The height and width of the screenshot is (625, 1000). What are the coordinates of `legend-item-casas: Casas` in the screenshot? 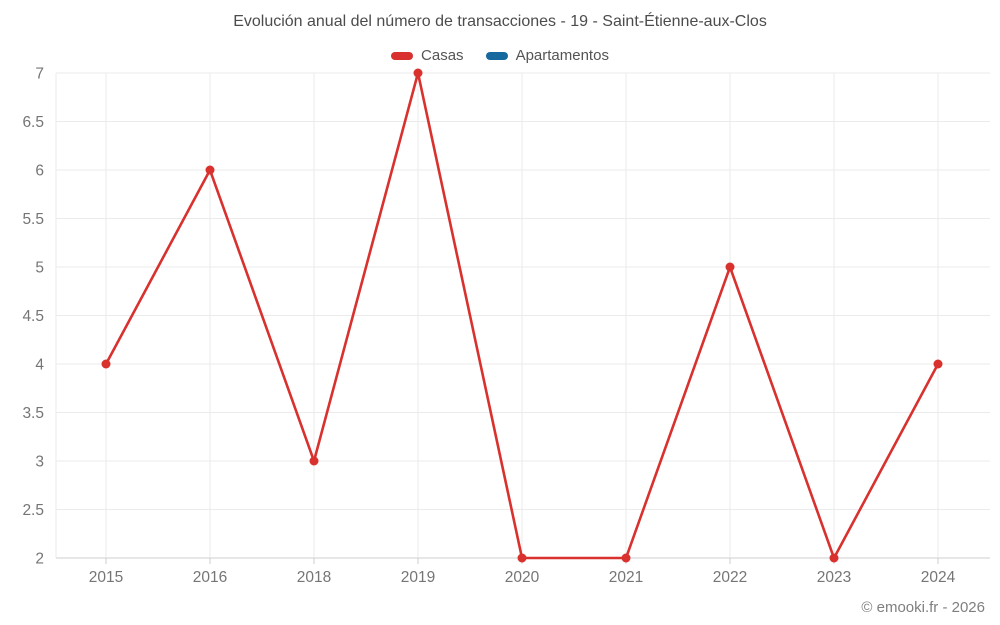 It's located at (427, 55).